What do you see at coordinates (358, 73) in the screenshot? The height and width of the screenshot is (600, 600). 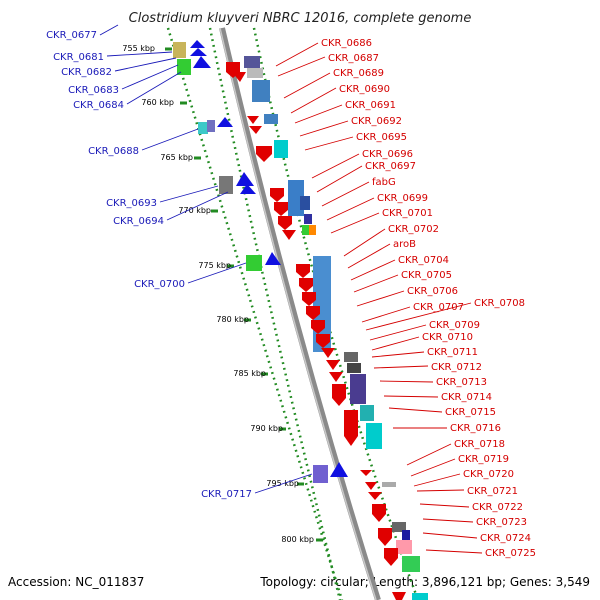 I see `gene-label: CKR_0689` at bounding box center [358, 73].